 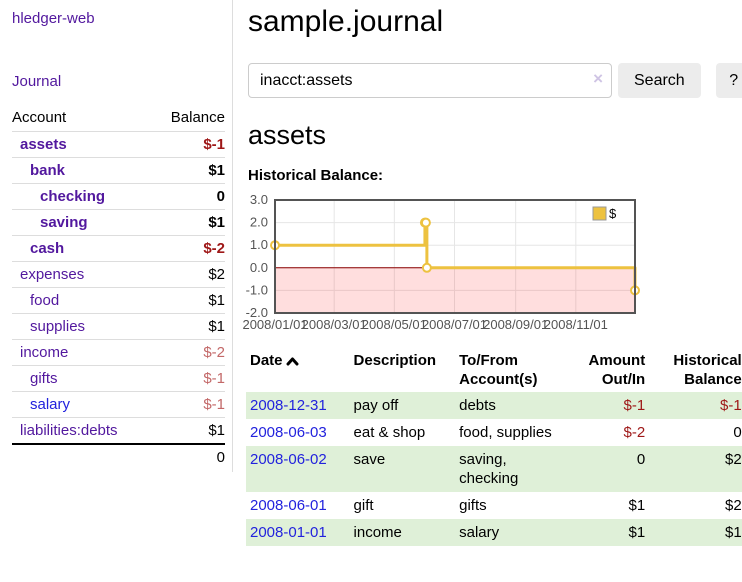 What do you see at coordinates (346, 21) in the screenshot?
I see `page-title: sample.journal` at bounding box center [346, 21].